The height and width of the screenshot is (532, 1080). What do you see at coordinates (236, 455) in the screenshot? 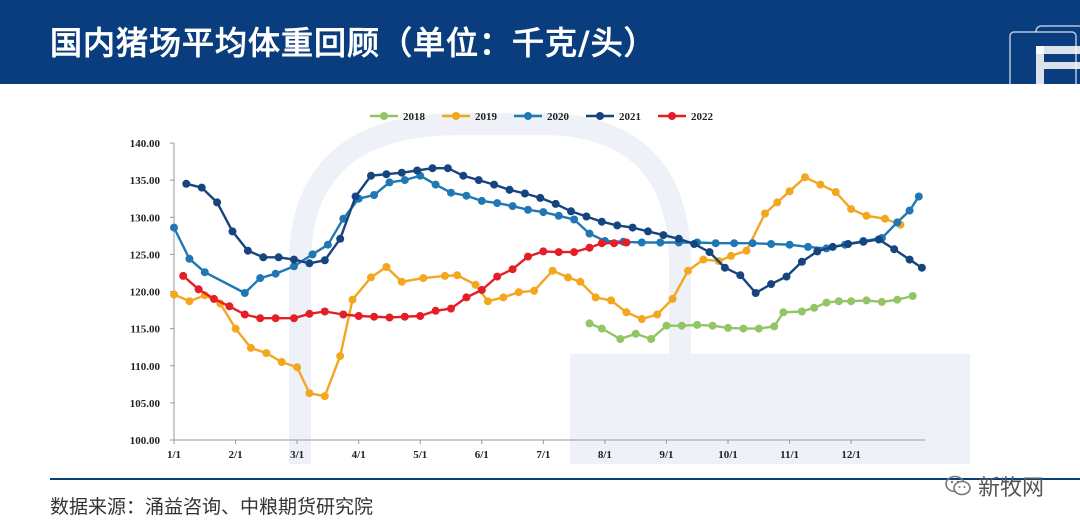
I see `x-tick-label: 2/1` at bounding box center [236, 455].